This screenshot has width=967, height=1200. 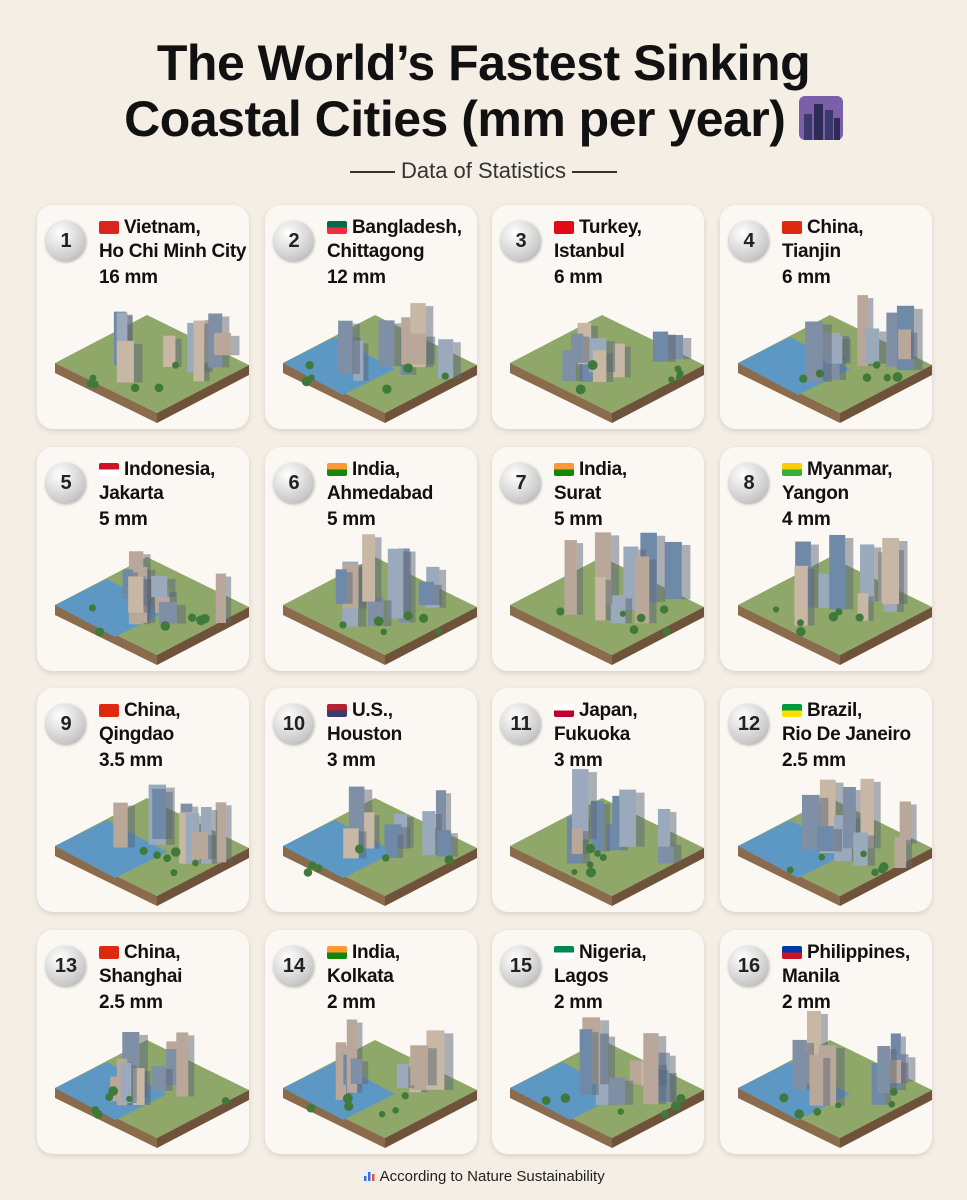 I want to click on country-name: Vietnam,, so click(x=162, y=227).